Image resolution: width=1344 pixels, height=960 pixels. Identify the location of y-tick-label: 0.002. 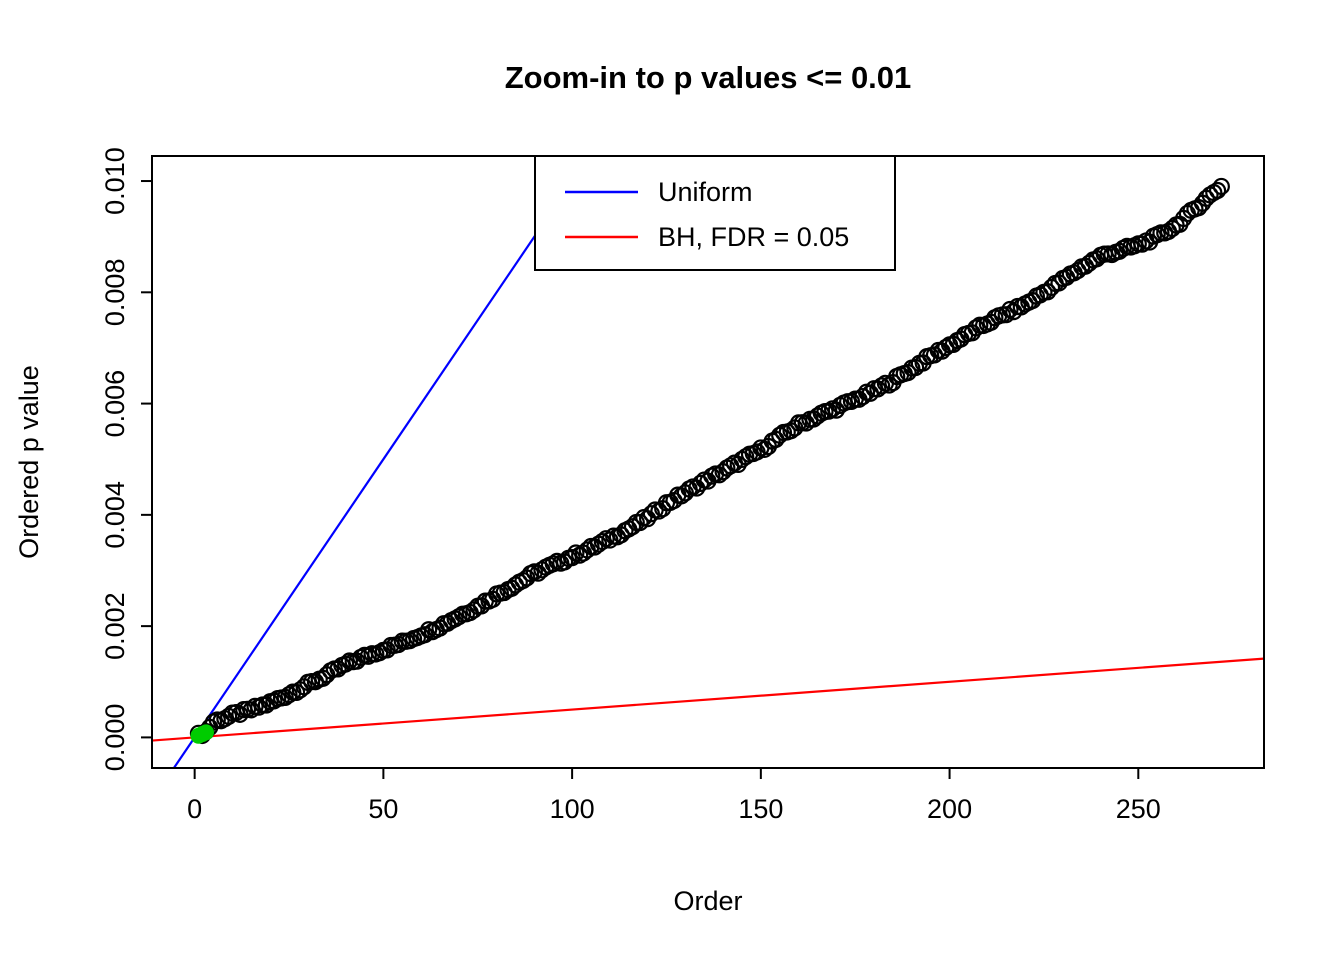
(115, 626).